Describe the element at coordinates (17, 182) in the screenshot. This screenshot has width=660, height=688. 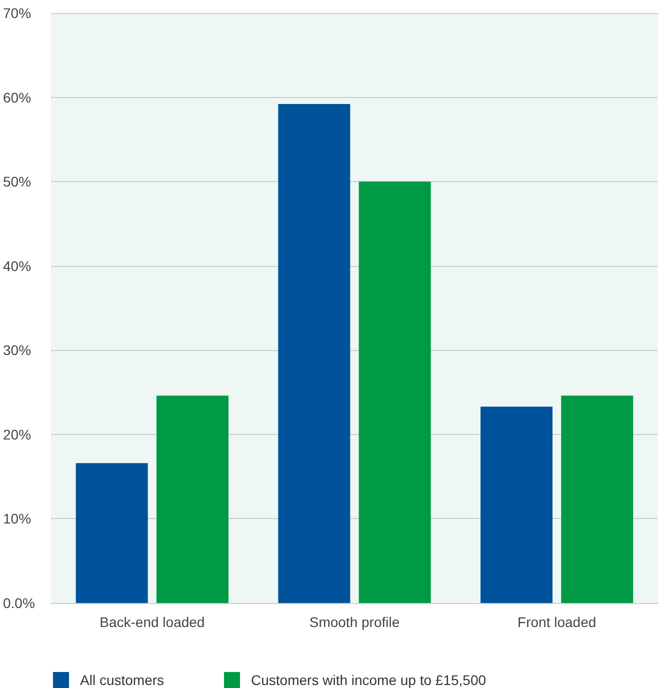
I see `y-tick-label: 50%` at that location.